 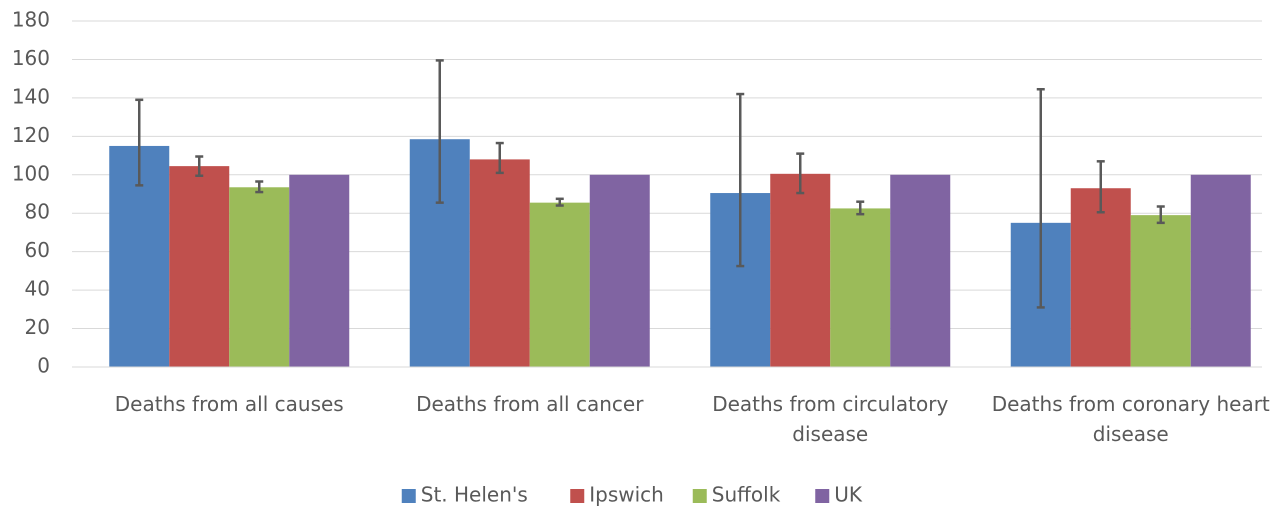 What do you see at coordinates (474, 495) in the screenshot?
I see `legend-label: St. Helen's` at bounding box center [474, 495].